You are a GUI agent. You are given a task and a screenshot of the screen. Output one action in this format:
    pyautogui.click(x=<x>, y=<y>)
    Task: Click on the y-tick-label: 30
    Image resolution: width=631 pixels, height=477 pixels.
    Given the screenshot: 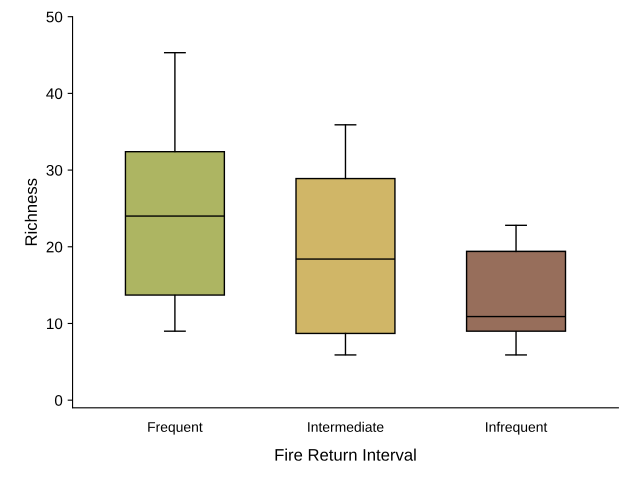 What is the action you would take?
    pyautogui.click(x=54, y=170)
    